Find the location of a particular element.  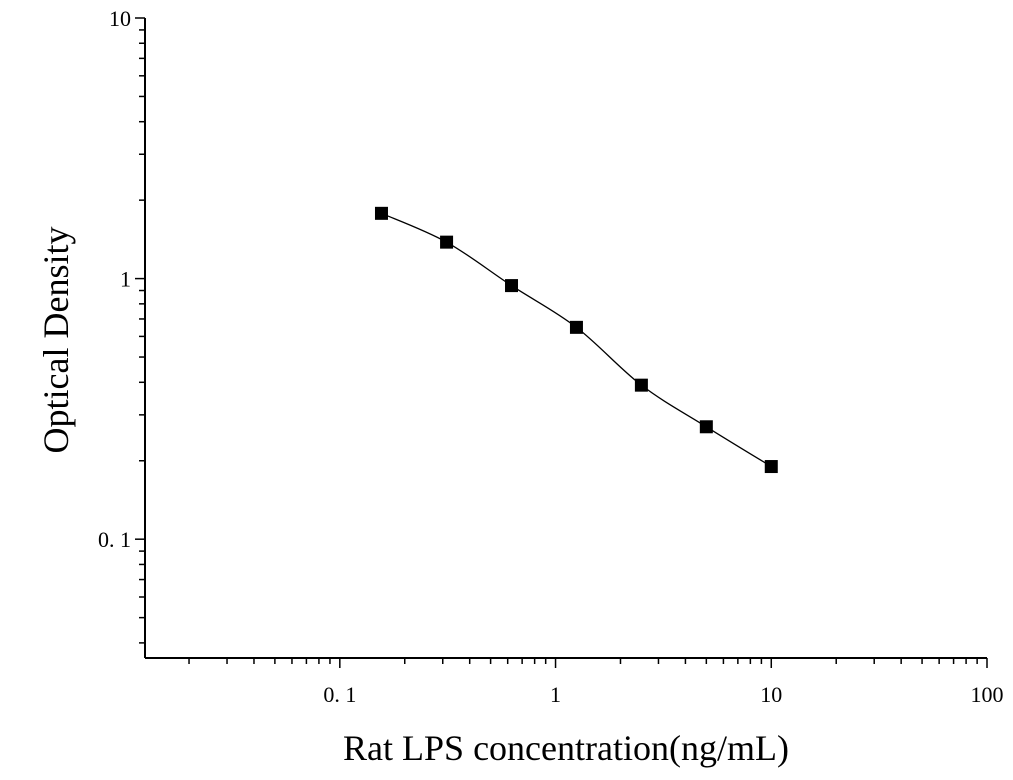

y-axis-ticks: 0. 1 1 10 is located at coordinates (121, 325).